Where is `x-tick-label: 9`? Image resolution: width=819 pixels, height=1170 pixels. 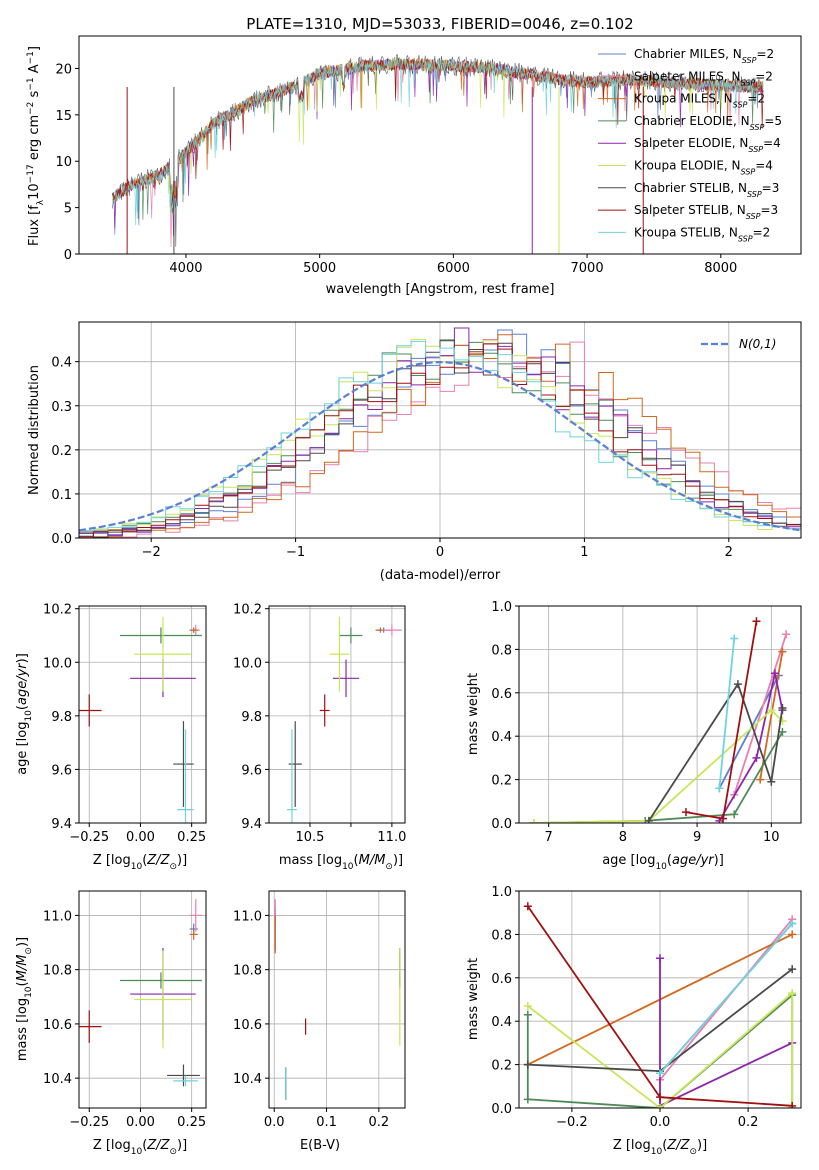 x-tick-label: 9 is located at coordinates (697, 837).